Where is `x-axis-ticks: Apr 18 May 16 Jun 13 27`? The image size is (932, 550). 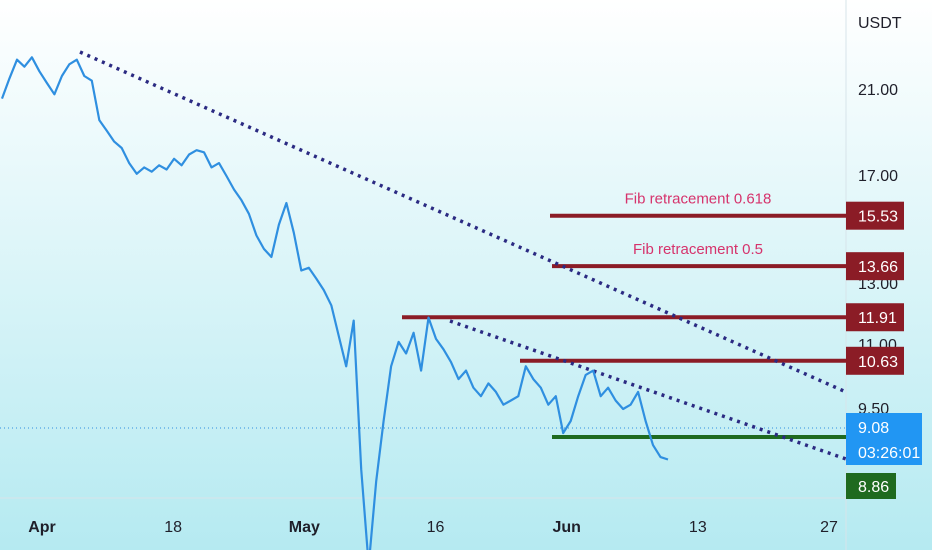
x-axis-ticks: Apr 18 May 16 Jun 13 27 is located at coordinates (433, 527).